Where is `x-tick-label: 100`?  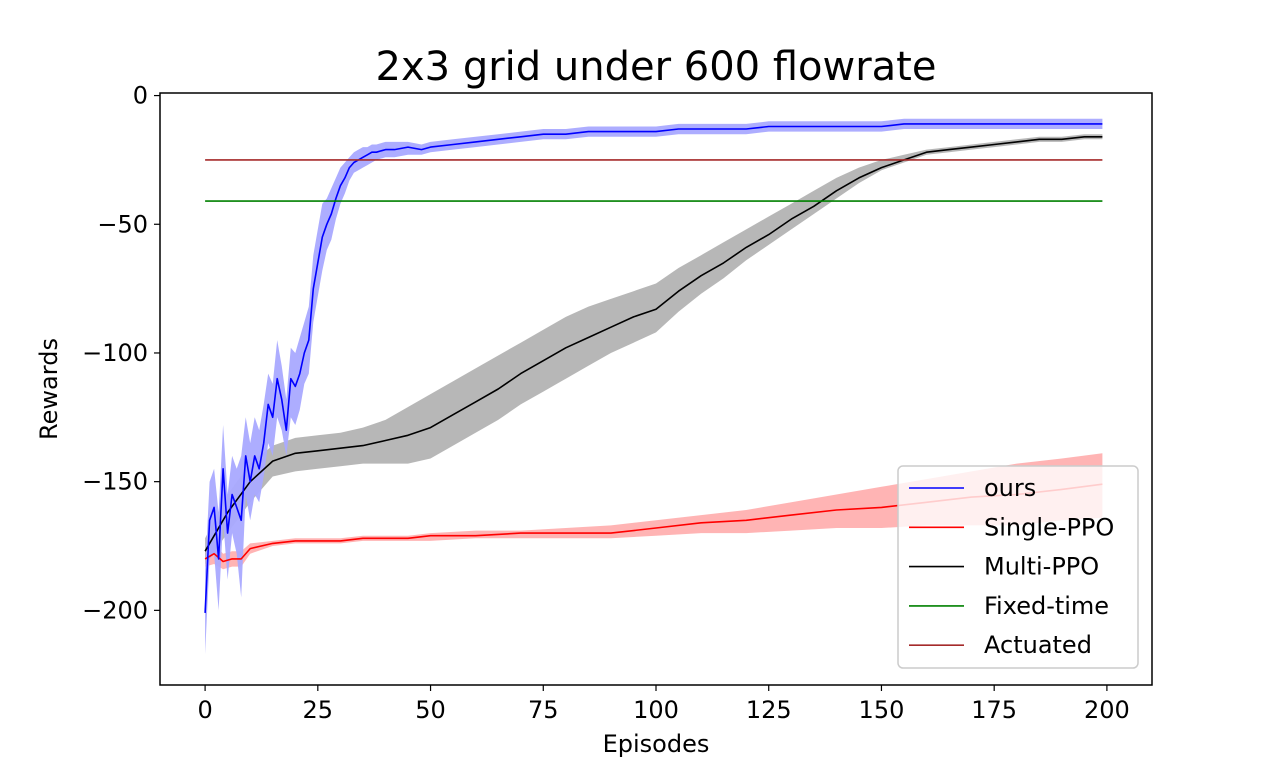
x-tick-label: 100 is located at coordinates (656, 710).